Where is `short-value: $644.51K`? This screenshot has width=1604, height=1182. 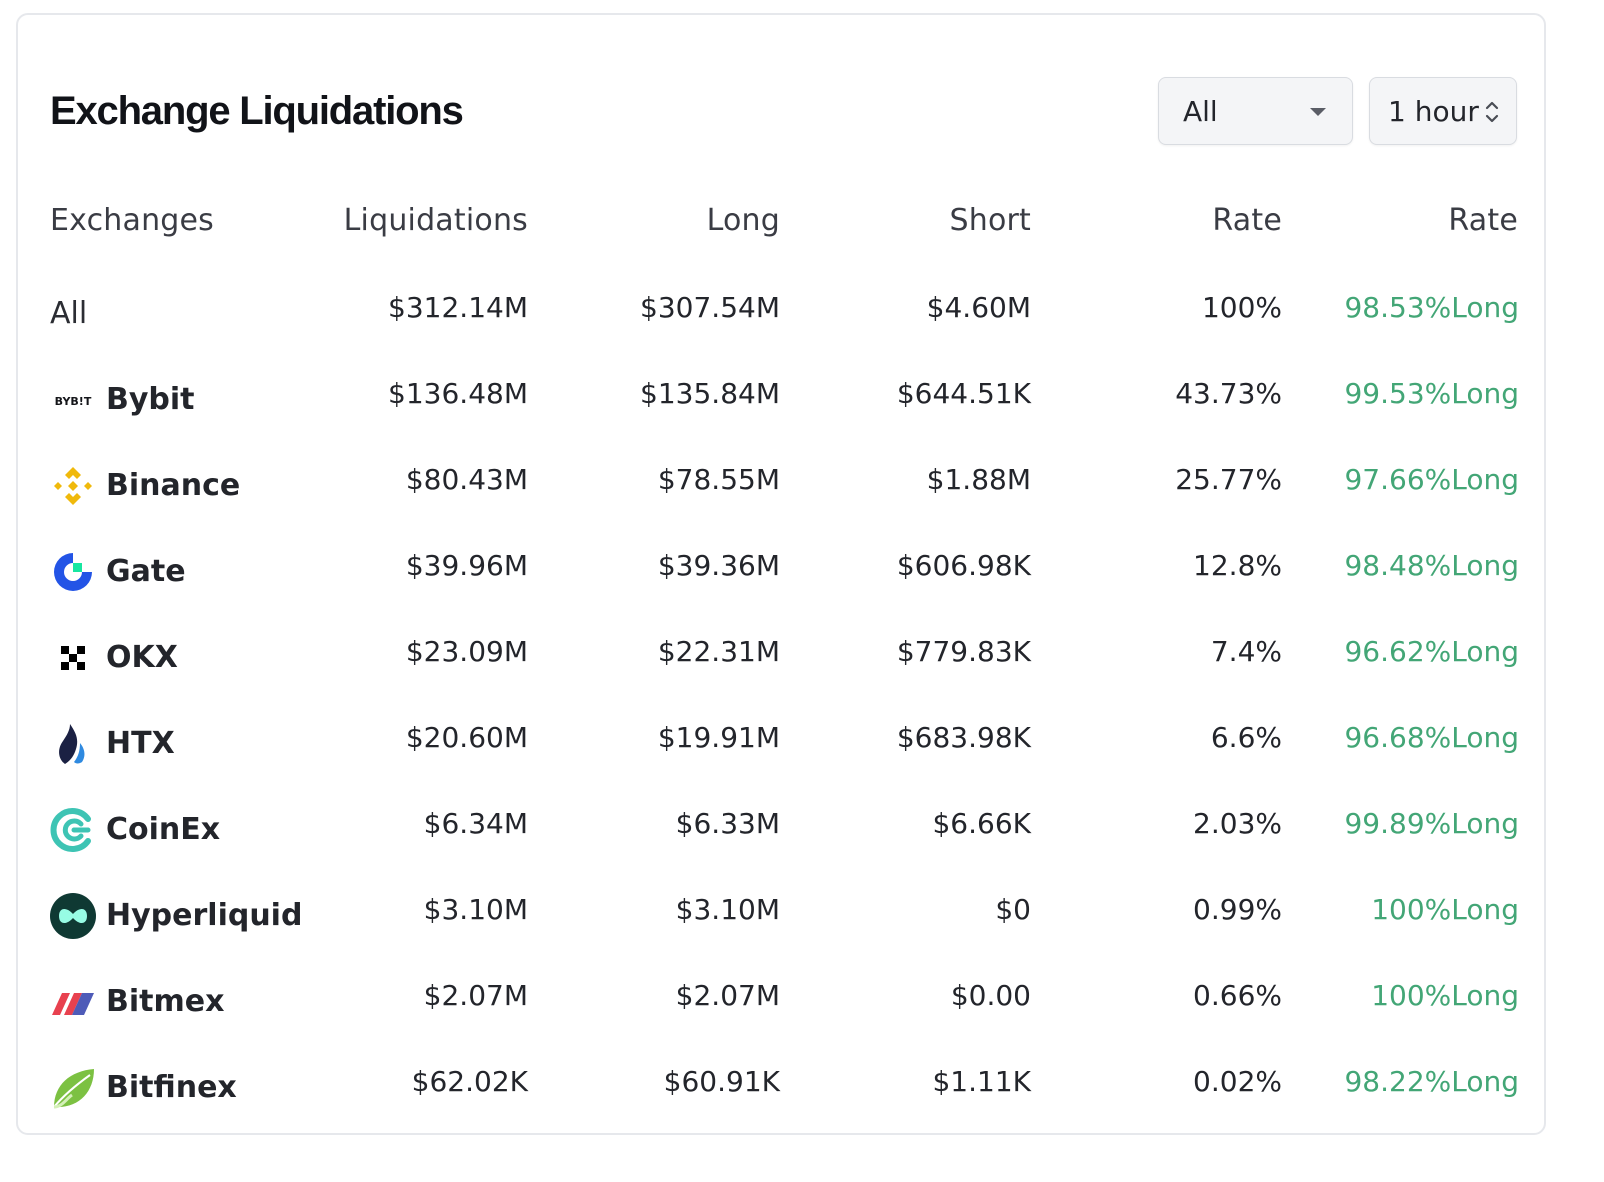 short-value: $644.51K is located at coordinates (963, 393).